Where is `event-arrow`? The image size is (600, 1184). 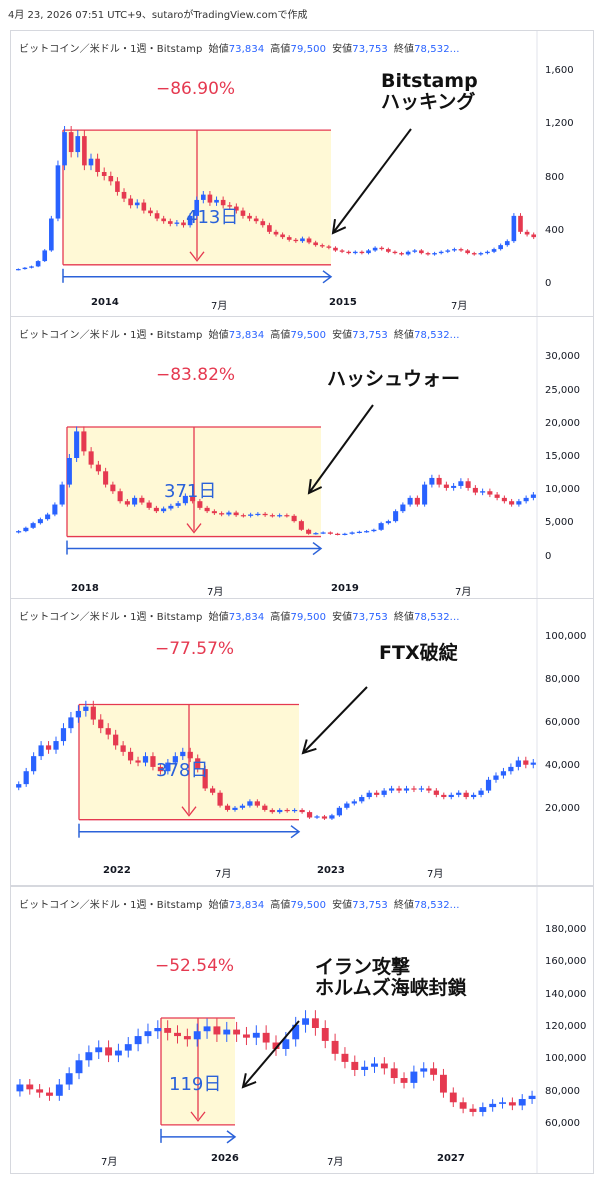 event-arrow is located at coordinates (335, 720).